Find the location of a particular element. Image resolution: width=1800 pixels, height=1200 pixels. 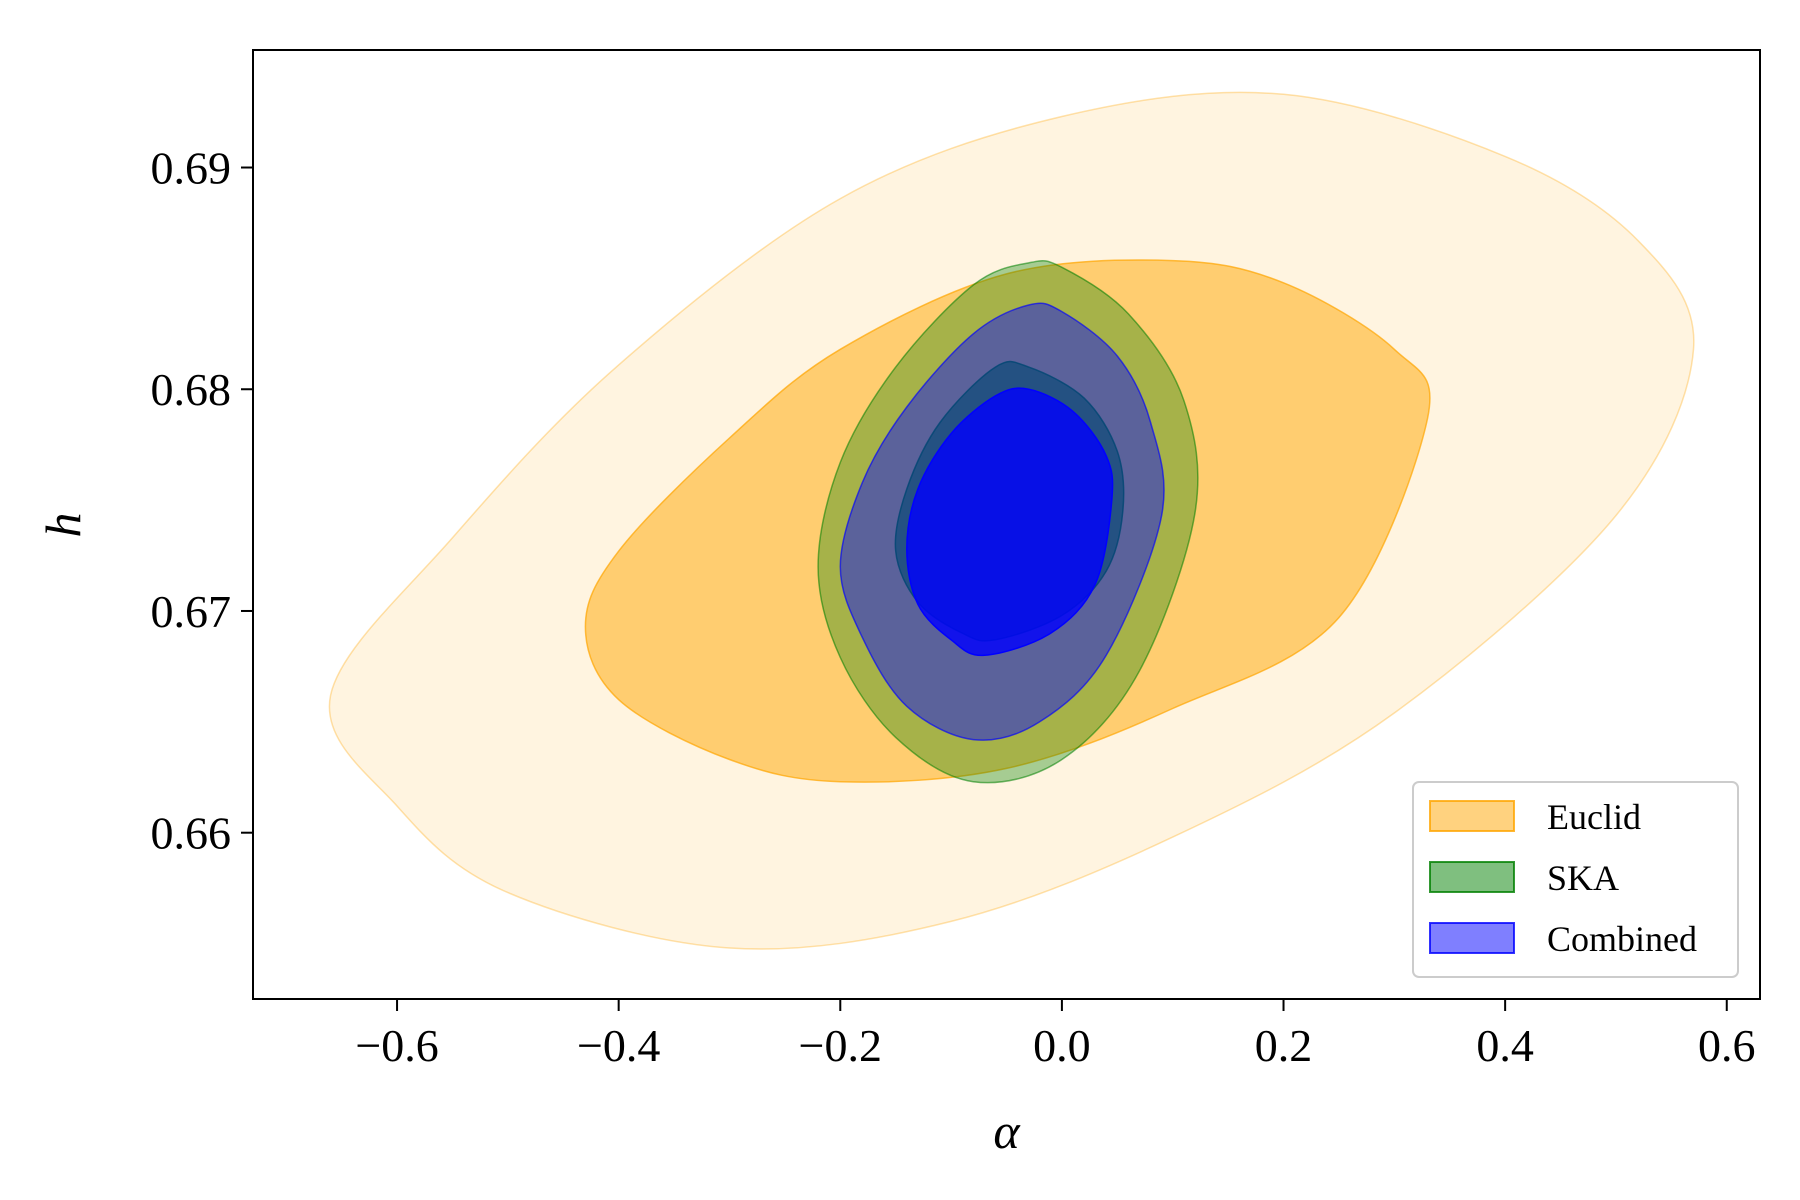

x-tick-label: 0.2 is located at coordinates (1284, 1045).